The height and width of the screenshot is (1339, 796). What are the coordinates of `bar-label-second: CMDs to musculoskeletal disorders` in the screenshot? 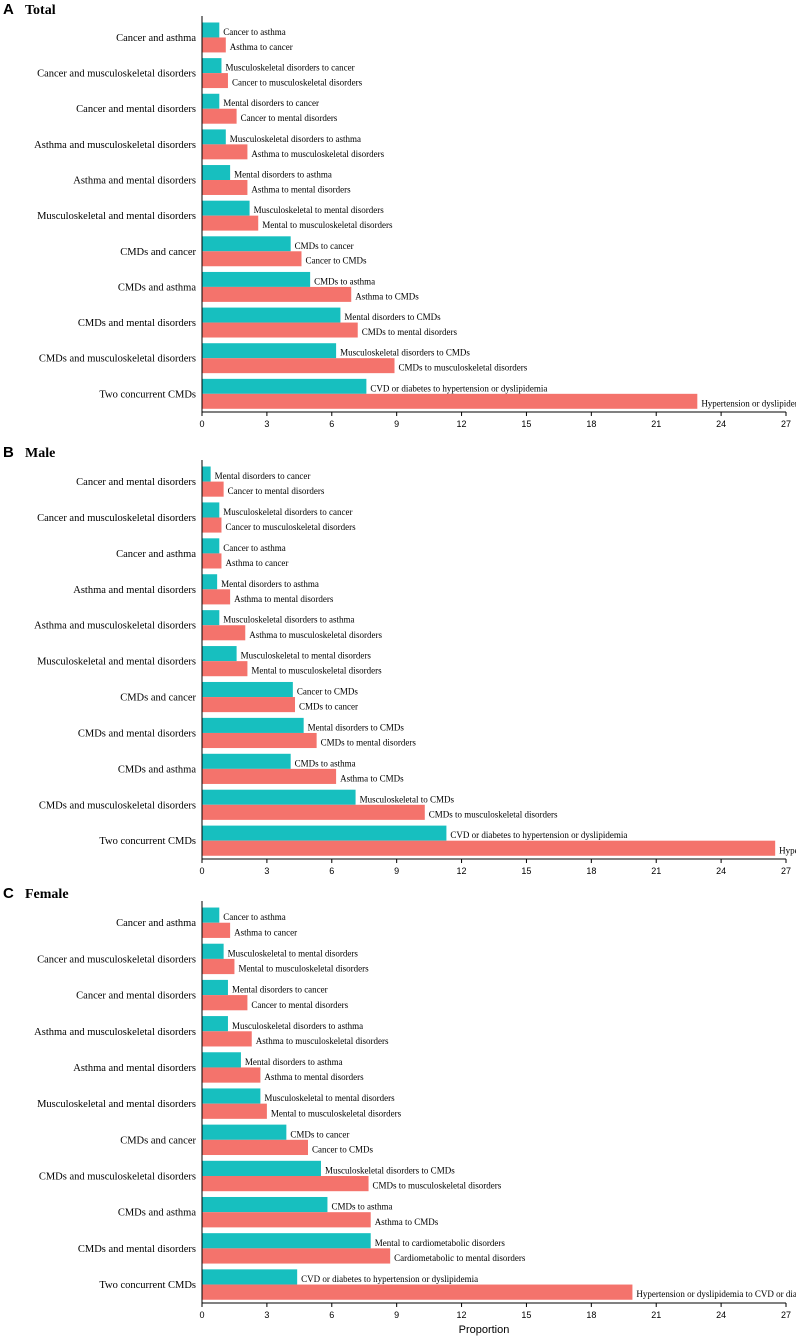 It's located at (437, 1186).